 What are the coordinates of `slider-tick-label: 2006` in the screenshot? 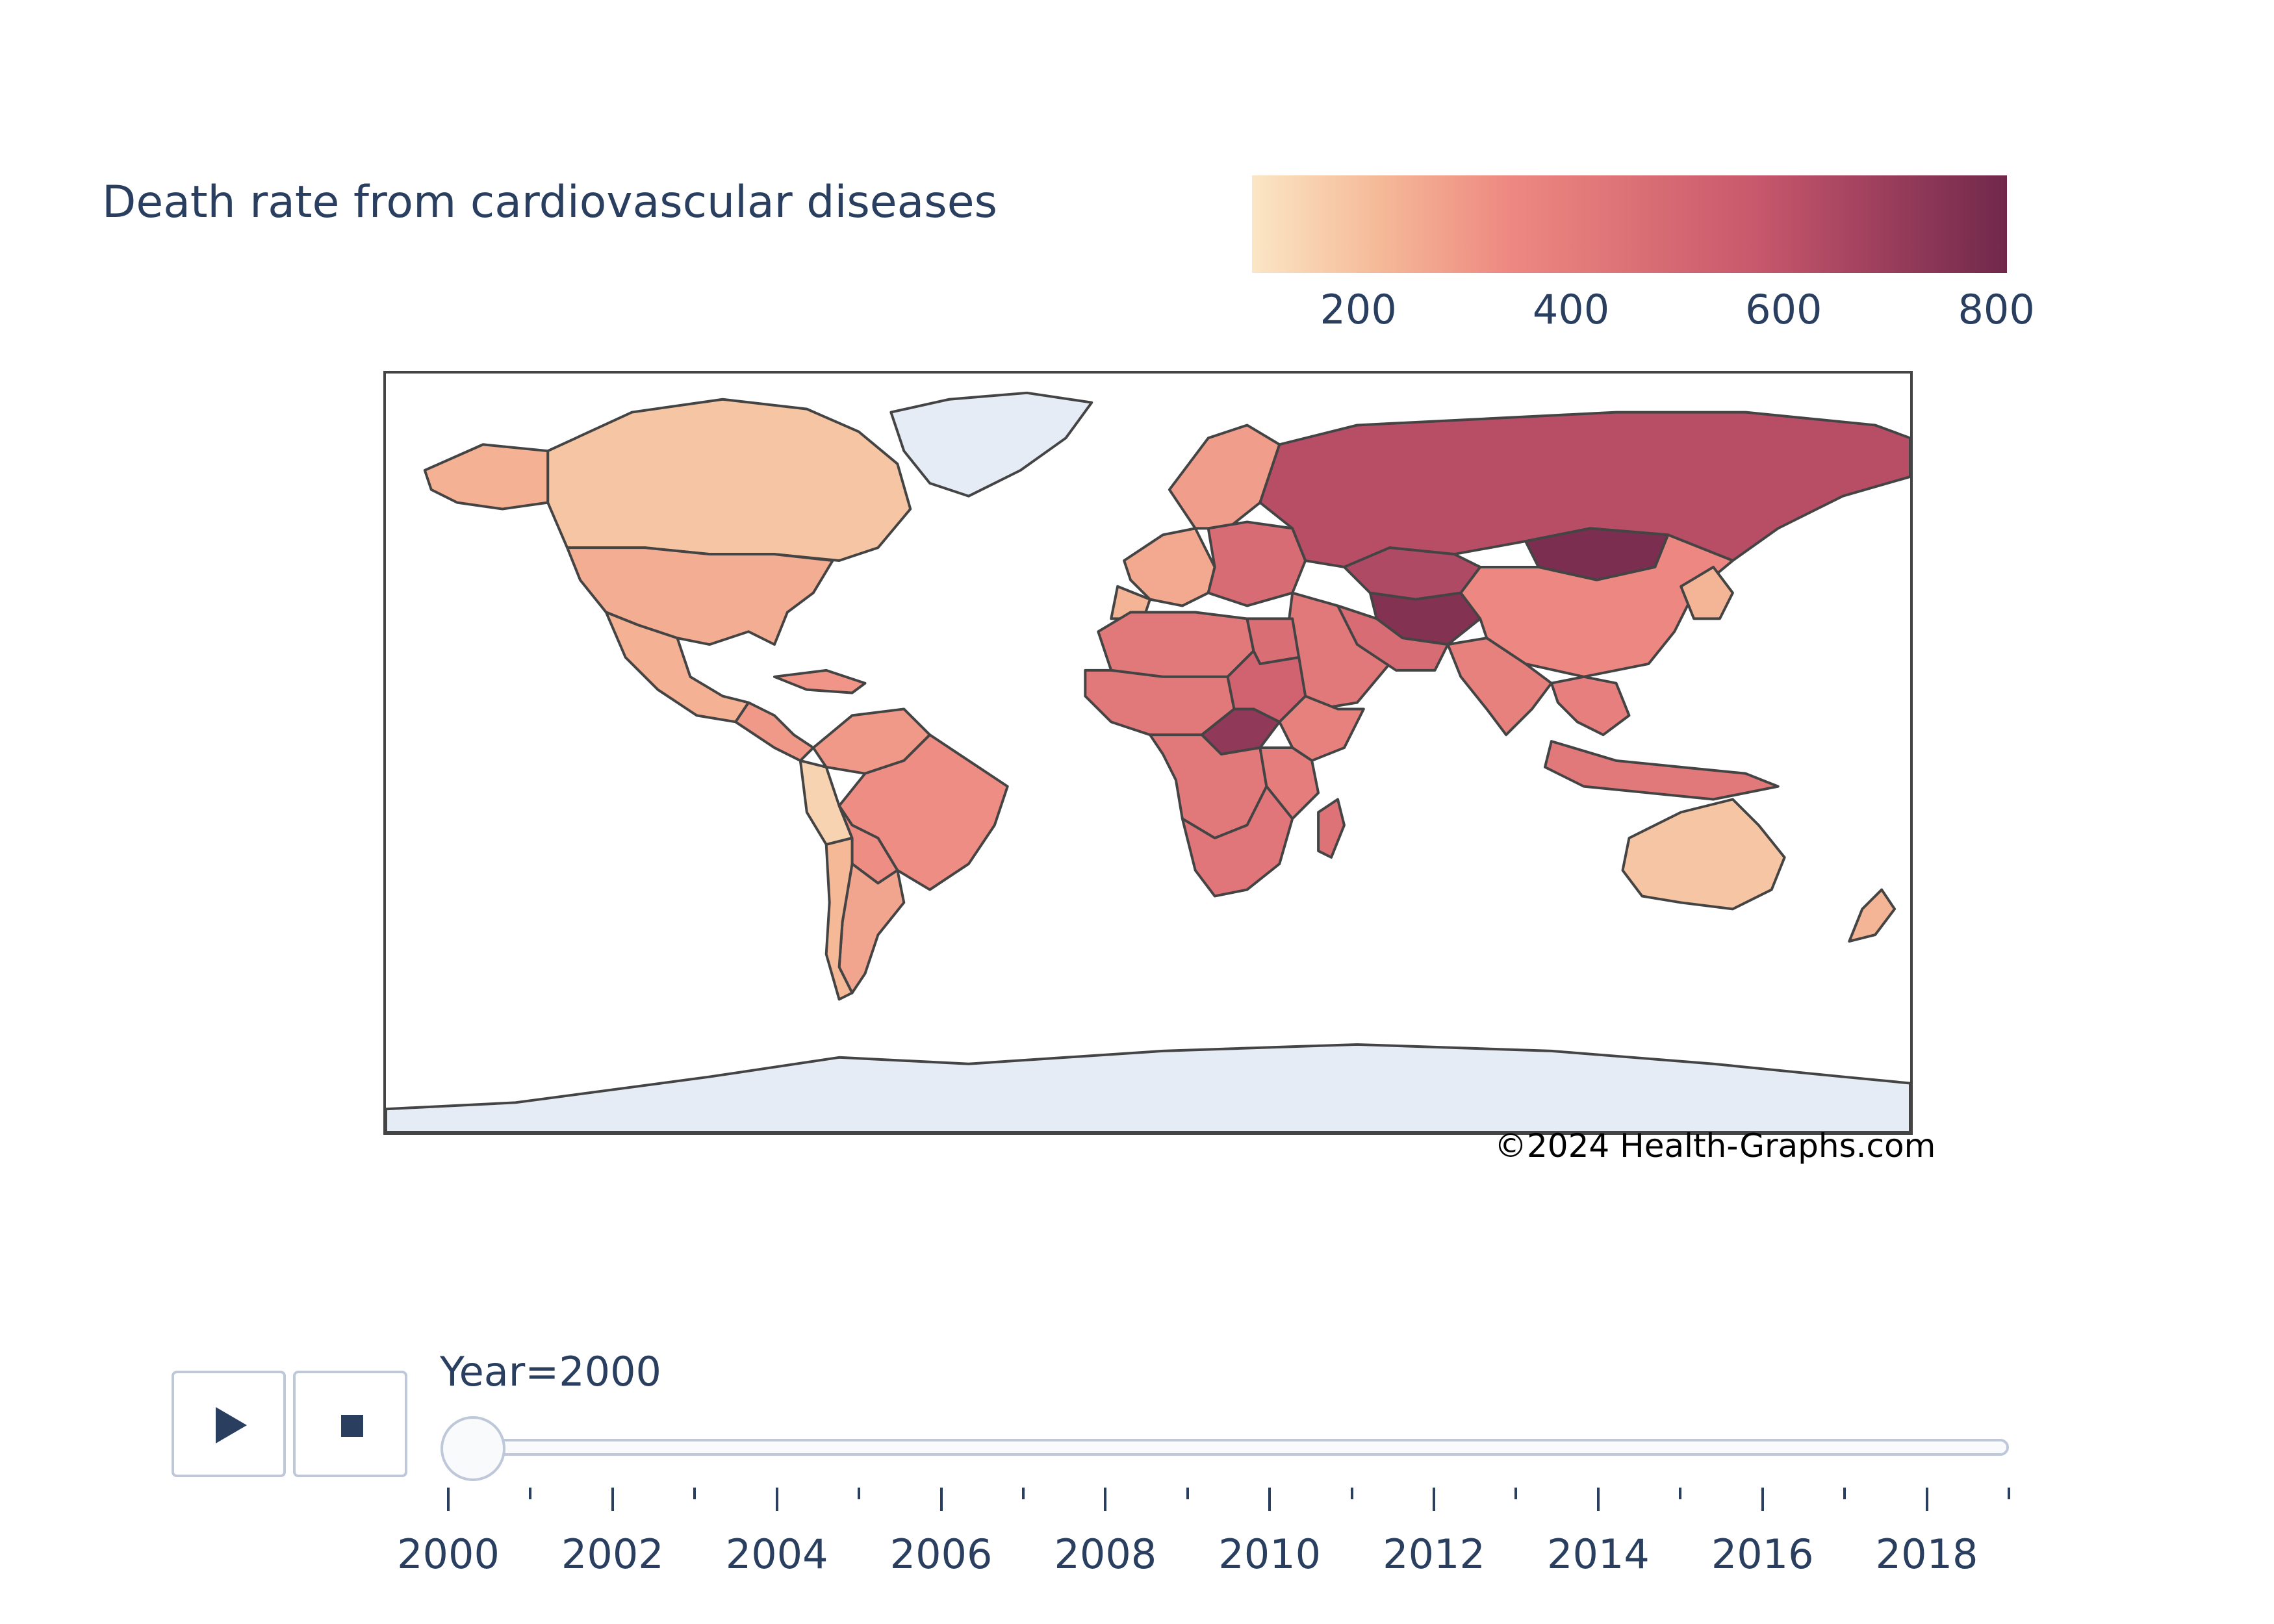 It's located at (941, 1554).